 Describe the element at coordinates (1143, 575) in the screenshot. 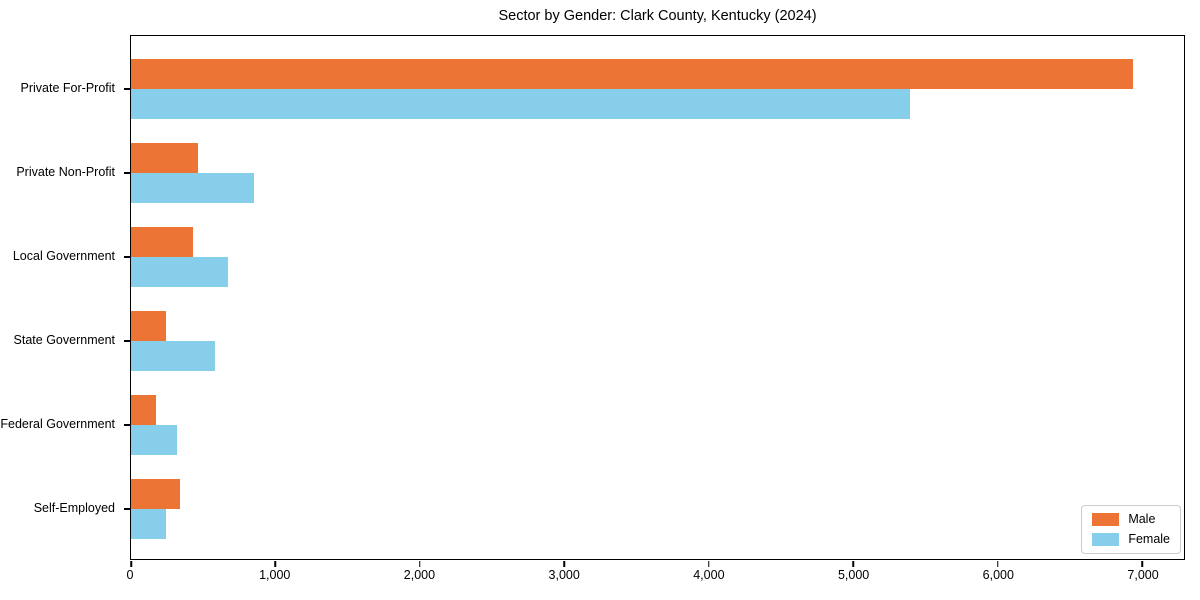

I see `x-tick-label: 7,000` at that location.